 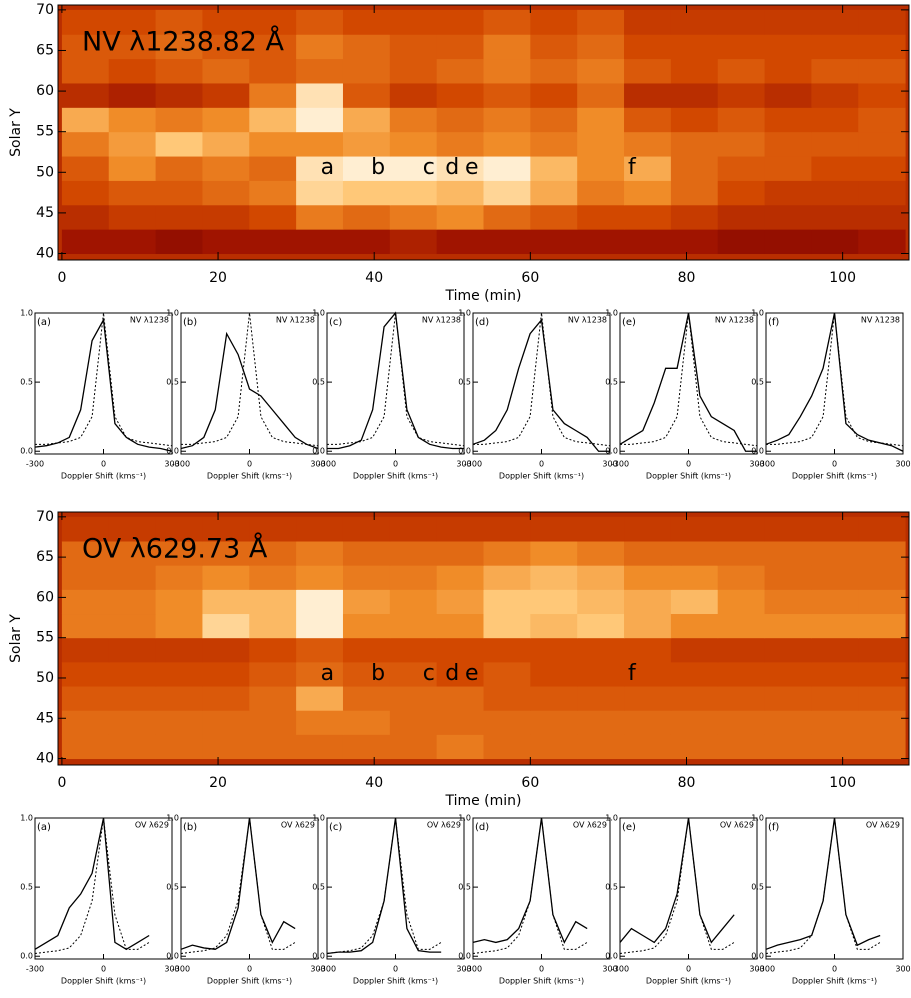 What do you see at coordinates (44, 322) in the screenshot?
I see `panel-label: (a)` at bounding box center [44, 322].